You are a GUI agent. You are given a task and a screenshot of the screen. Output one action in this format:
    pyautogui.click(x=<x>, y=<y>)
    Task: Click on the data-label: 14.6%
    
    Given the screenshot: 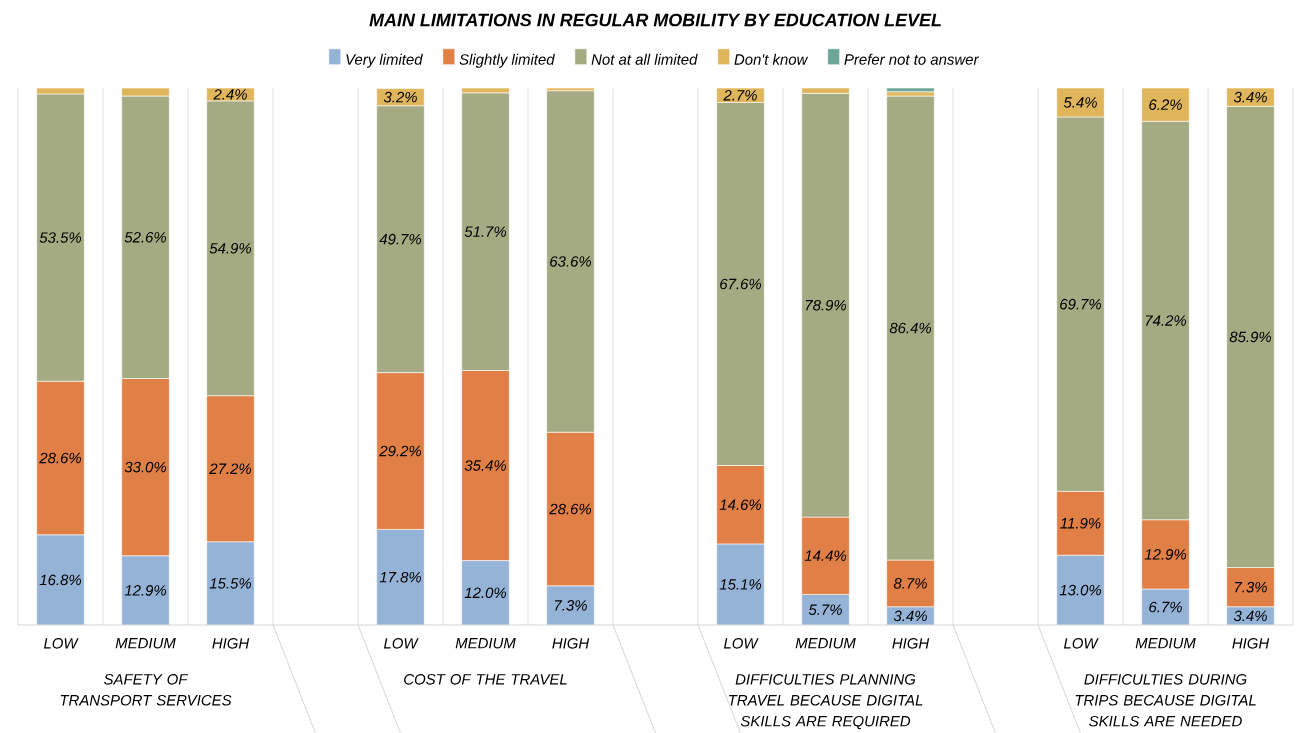 What is the action you would take?
    pyautogui.click(x=740, y=505)
    